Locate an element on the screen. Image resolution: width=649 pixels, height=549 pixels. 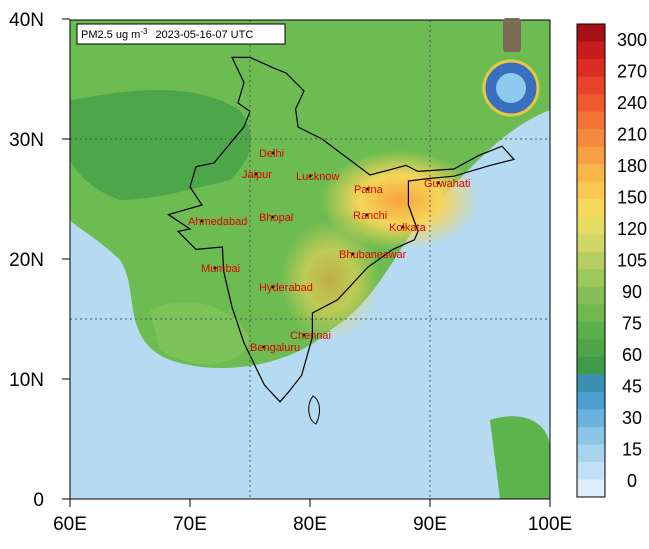
colorbar-label: 0 is located at coordinates (632, 481).